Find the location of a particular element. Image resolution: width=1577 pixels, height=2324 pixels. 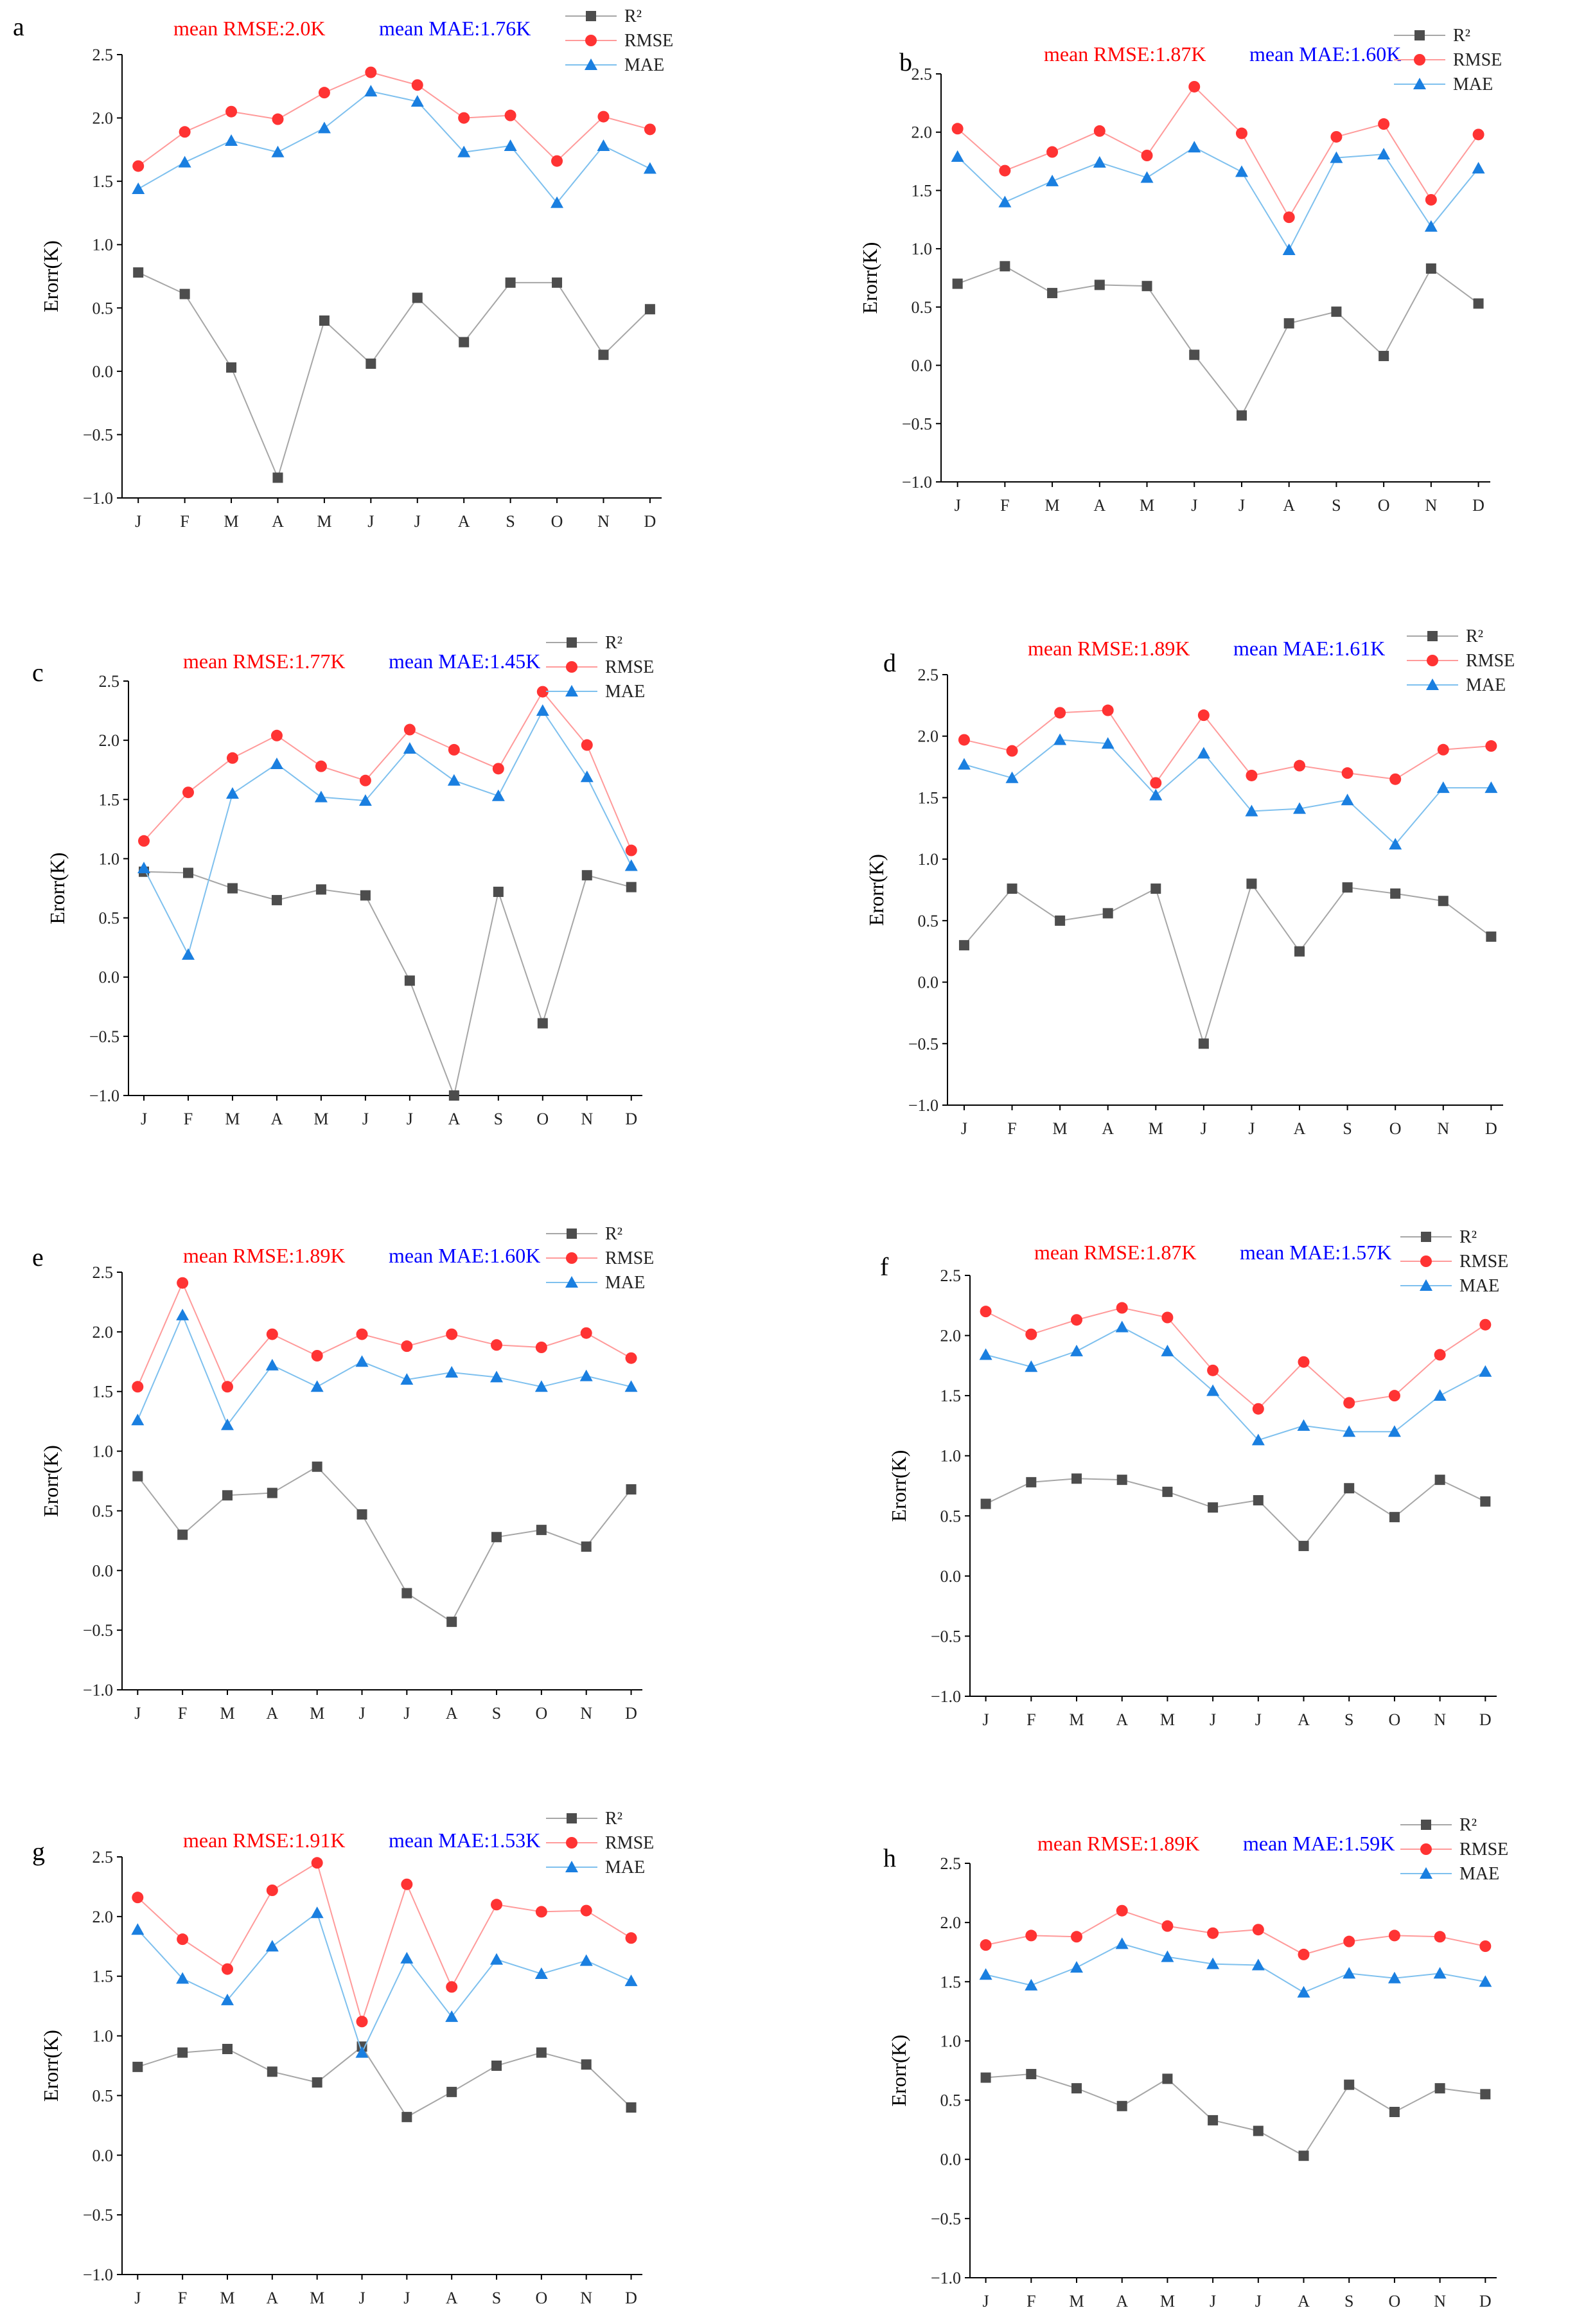

summary-mae: mean MAE:1.60K is located at coordinates (464, 1255).